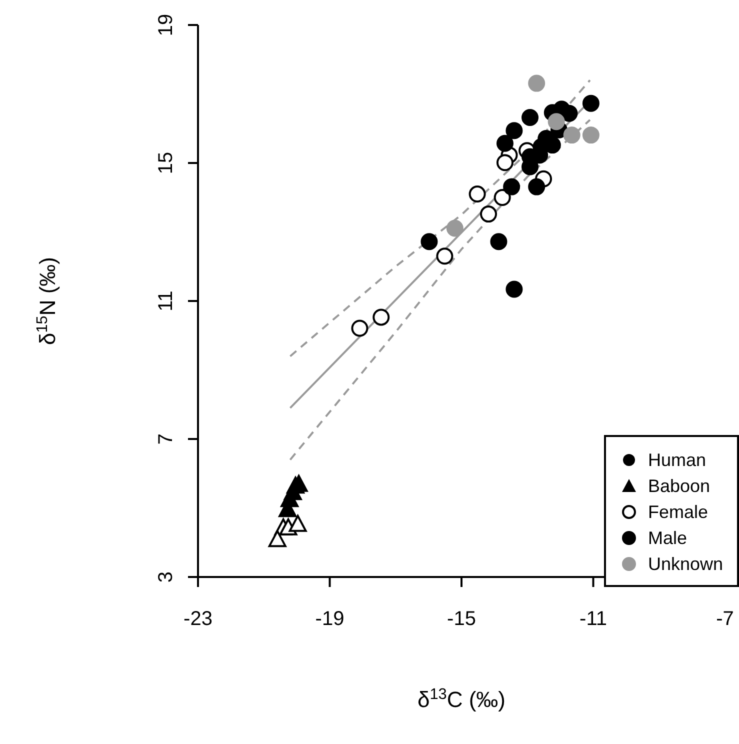 This screenshot has height=744, width=739. Describe the element at coordinates (198, 619) in the screenshot. I see `x-tick-label: -23` at that location.